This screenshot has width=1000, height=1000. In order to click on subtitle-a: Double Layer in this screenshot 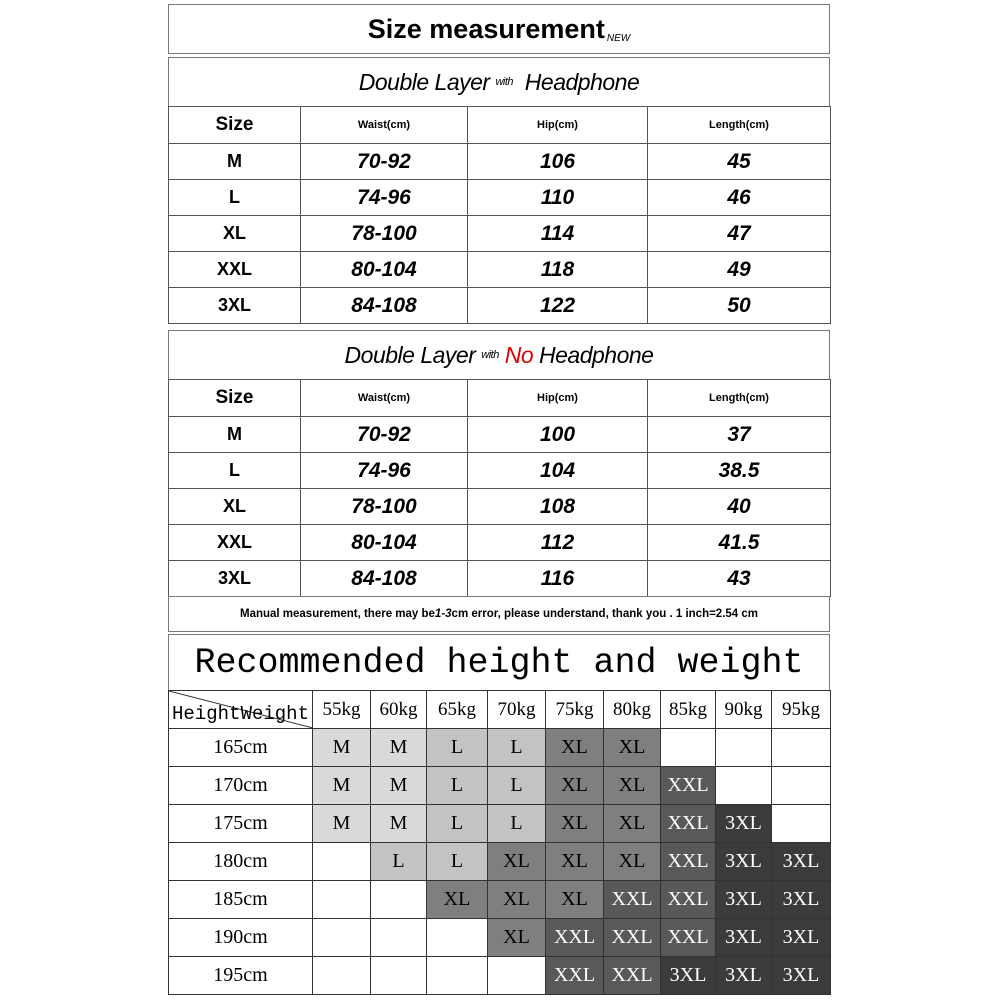, I will do `click(410, 354)`.